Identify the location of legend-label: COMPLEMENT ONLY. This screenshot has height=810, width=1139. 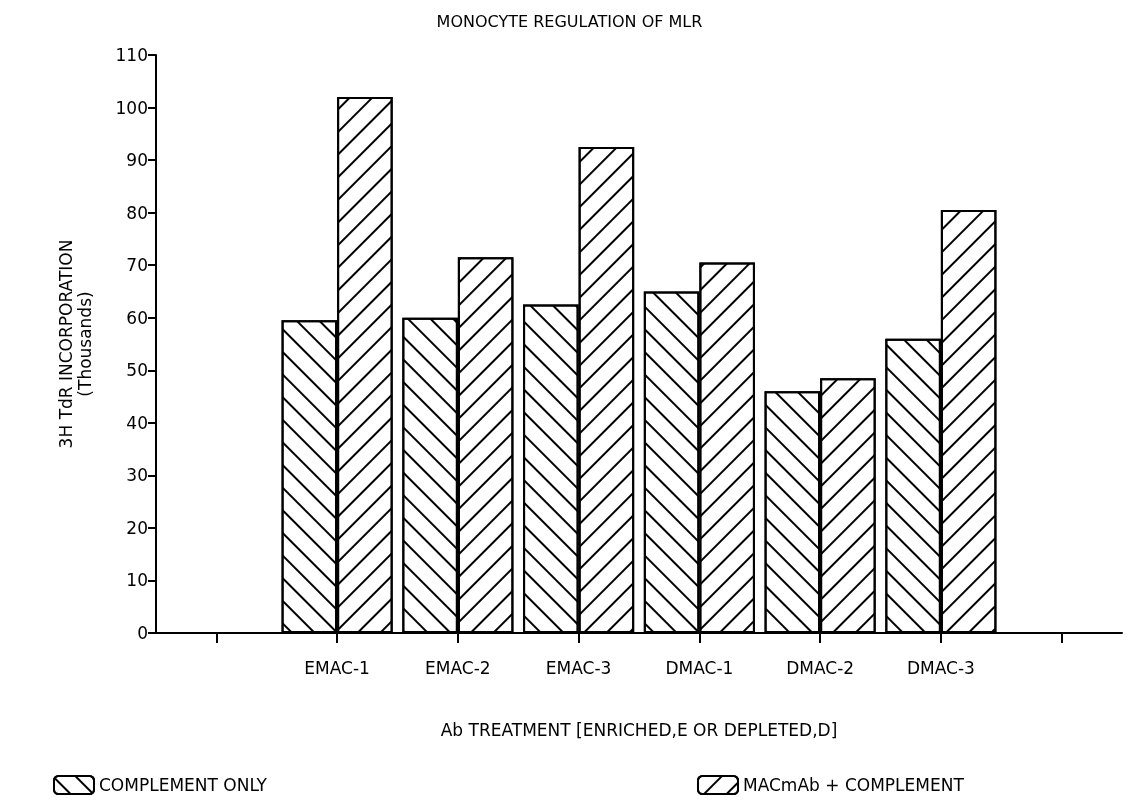
(183, 785).